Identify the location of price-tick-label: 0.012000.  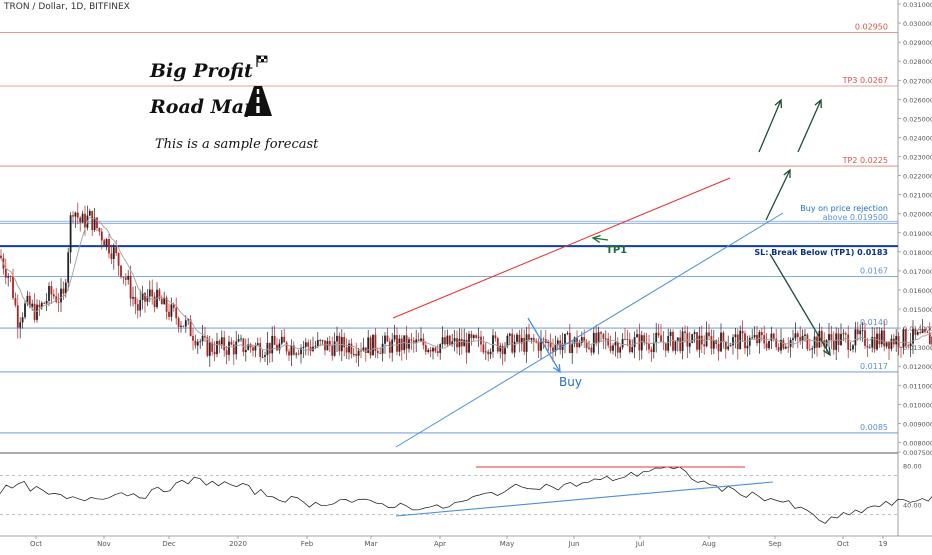
(917, 367).